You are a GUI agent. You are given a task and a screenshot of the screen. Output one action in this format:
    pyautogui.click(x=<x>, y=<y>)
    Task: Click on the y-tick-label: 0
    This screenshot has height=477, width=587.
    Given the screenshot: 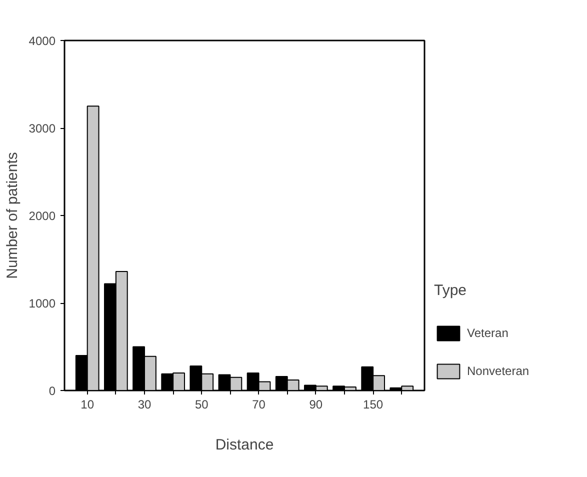 What is the action you would take?
    pyautogui.click(x=52, y=391)
    